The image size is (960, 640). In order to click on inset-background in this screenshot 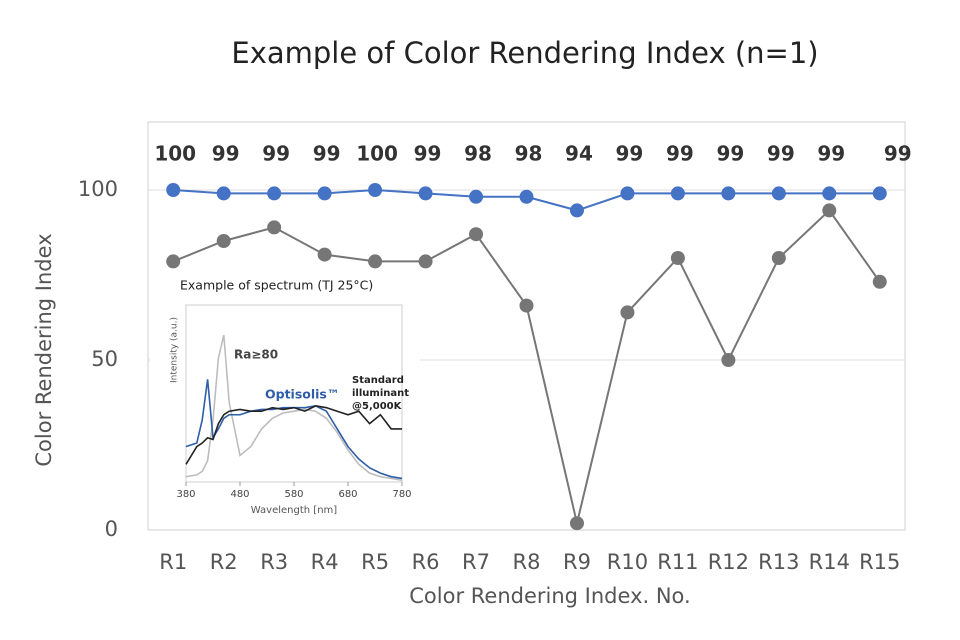, I will do `click(285, 398)`.